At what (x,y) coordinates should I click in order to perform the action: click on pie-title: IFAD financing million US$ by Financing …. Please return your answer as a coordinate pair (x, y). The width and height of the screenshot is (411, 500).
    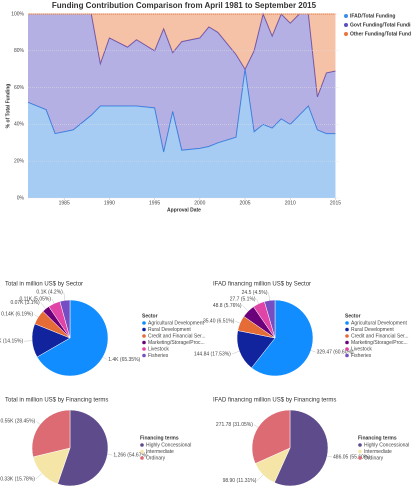
    Looking at the image, I should click on (274, 401).